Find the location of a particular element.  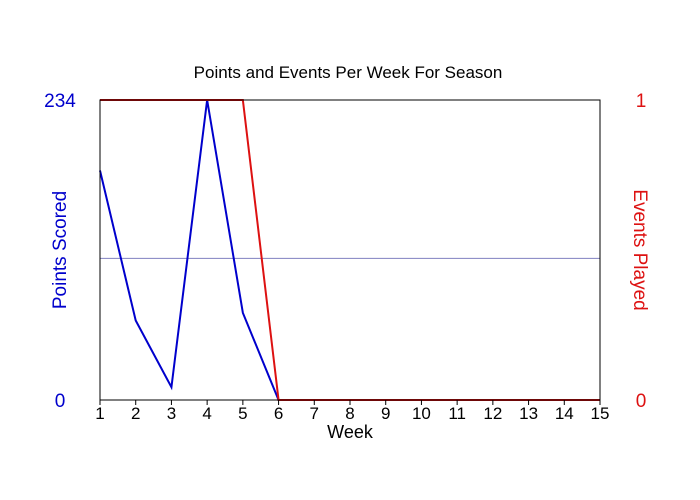

x-tick-label: 2 is located at coordinates (135, 413).